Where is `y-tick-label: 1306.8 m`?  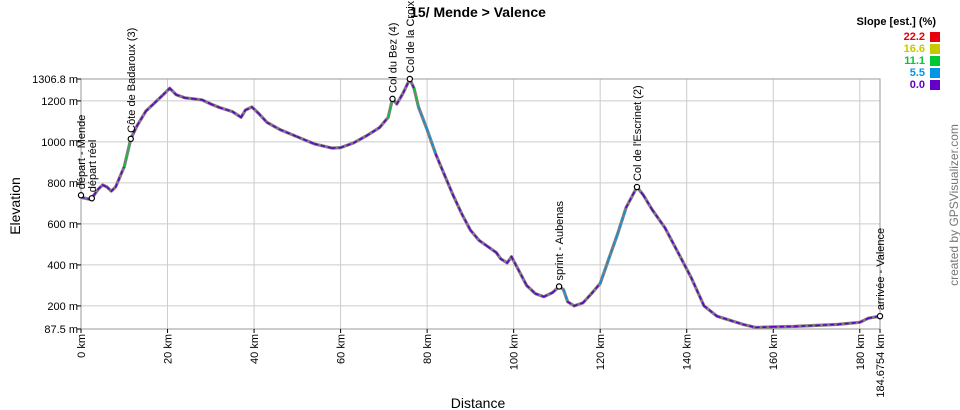 y-tick-label: 1306.8 m is located at coordinates (55, 80).